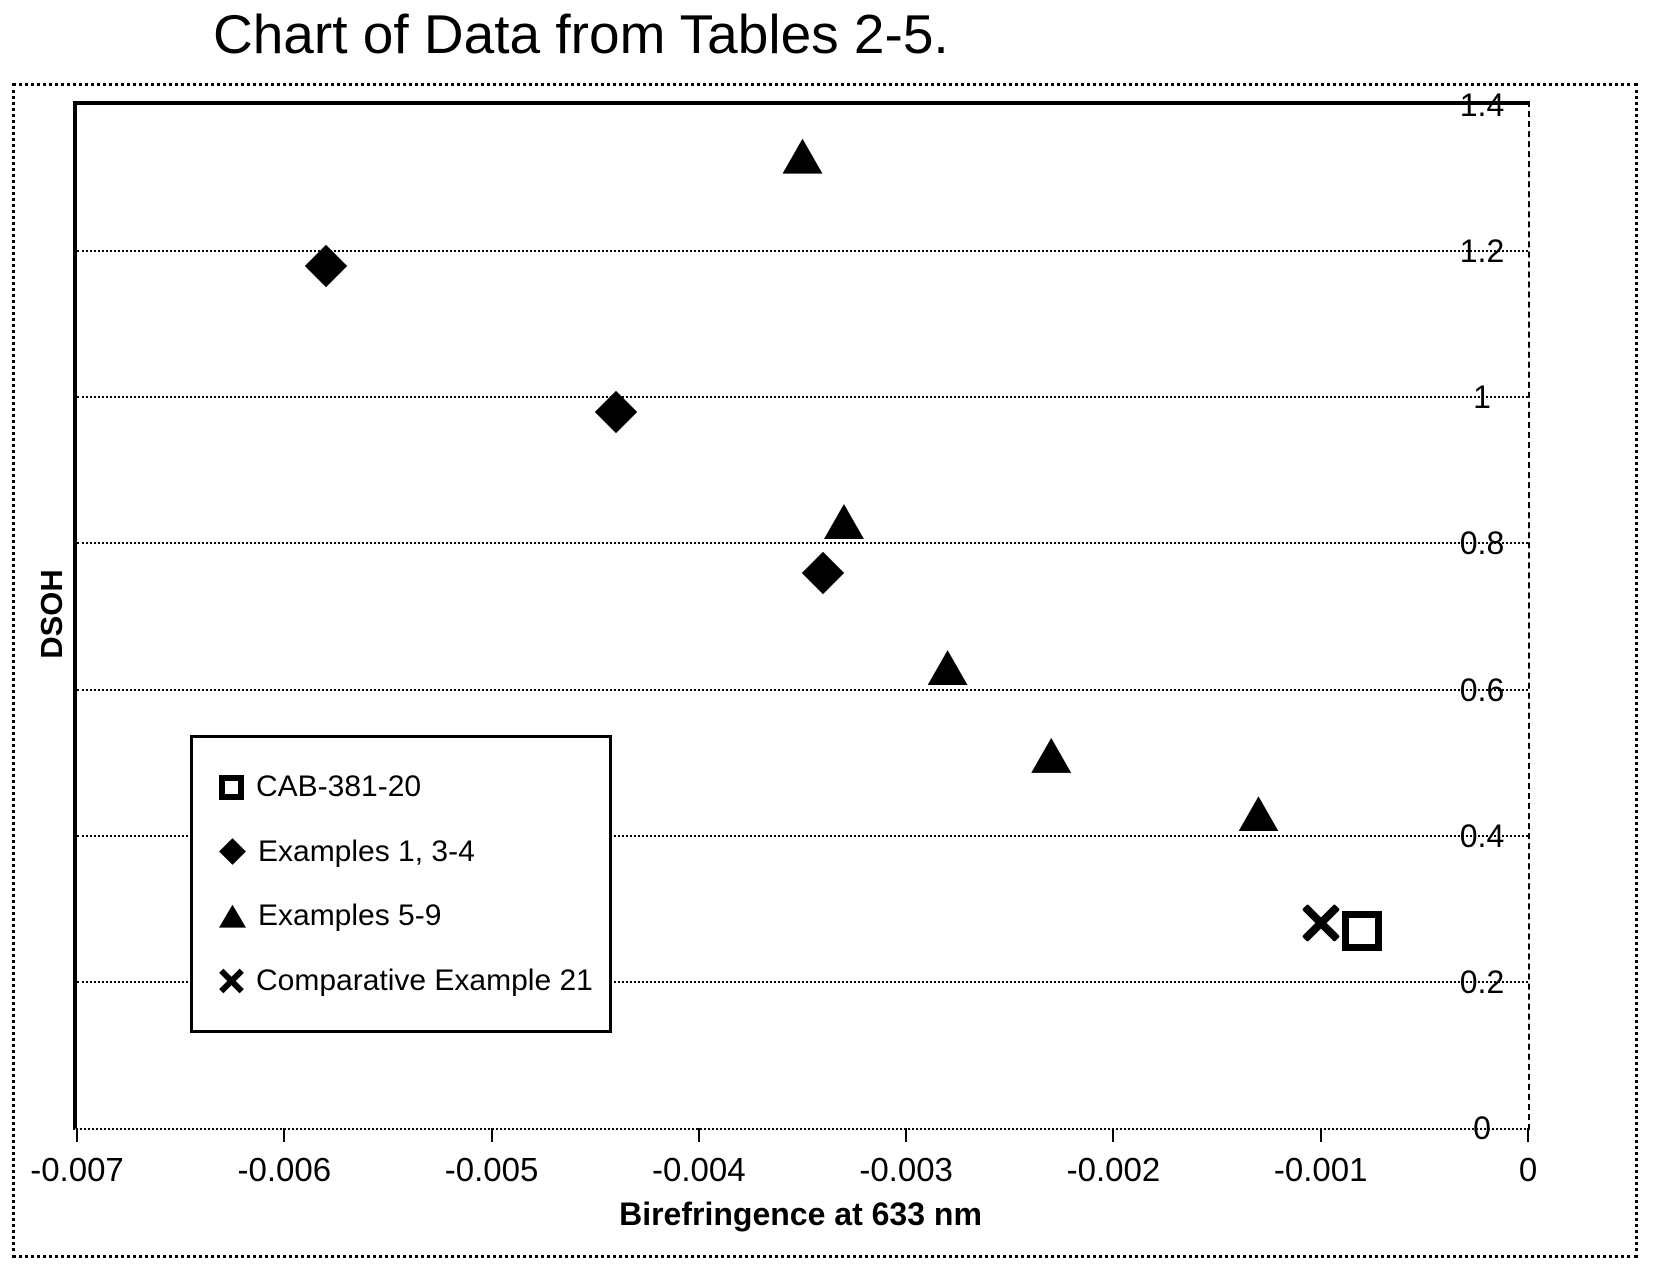 This screenshot has height=1280, width=1656. What do you see at coordinates (1320, 1169) in the screenshot?
I see `x-tick-label: -0.001` at bounding box center [1320, 1169].